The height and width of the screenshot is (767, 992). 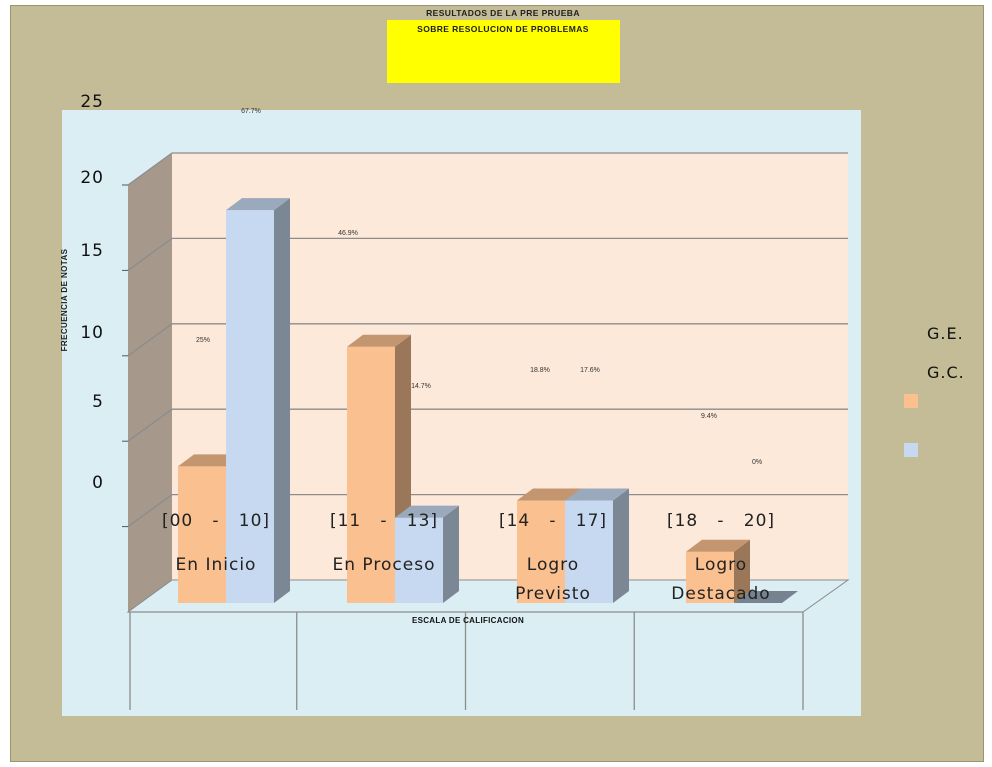 What do you see at coordinates (540, 370) in the screenshot?
I see `data-label: 18.8%` at bounding box center [540, 370].